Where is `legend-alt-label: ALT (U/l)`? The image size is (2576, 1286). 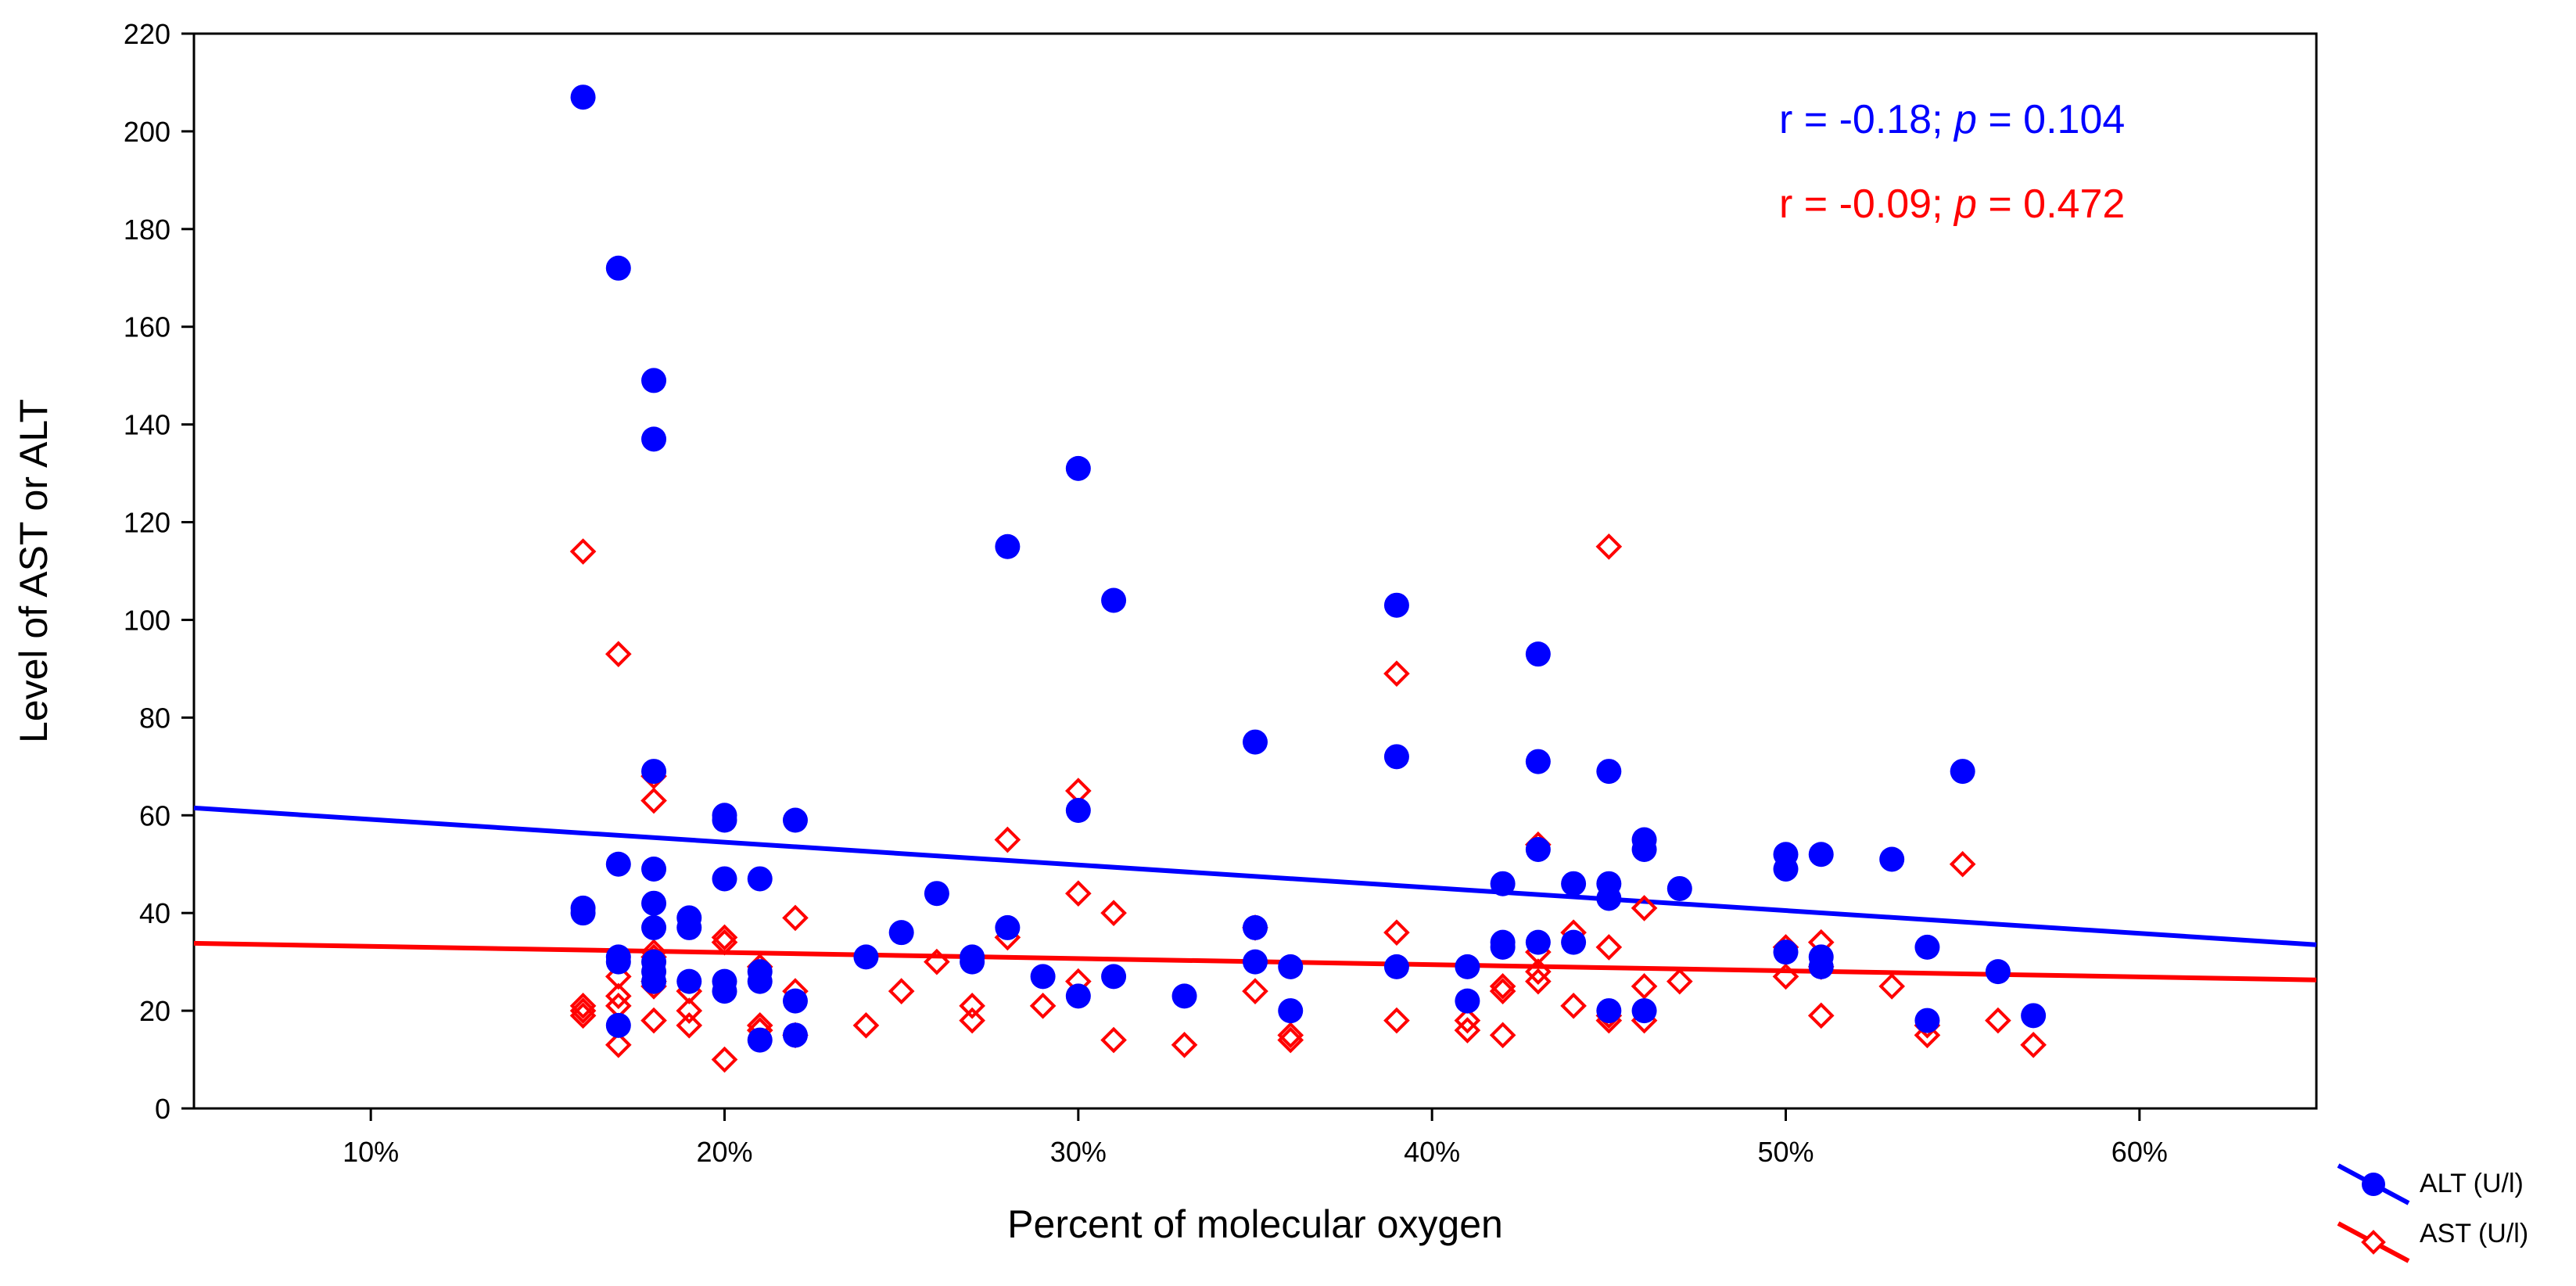
legend-alt-label: ALT (U/l) is located at coordinates (2472, 1183).